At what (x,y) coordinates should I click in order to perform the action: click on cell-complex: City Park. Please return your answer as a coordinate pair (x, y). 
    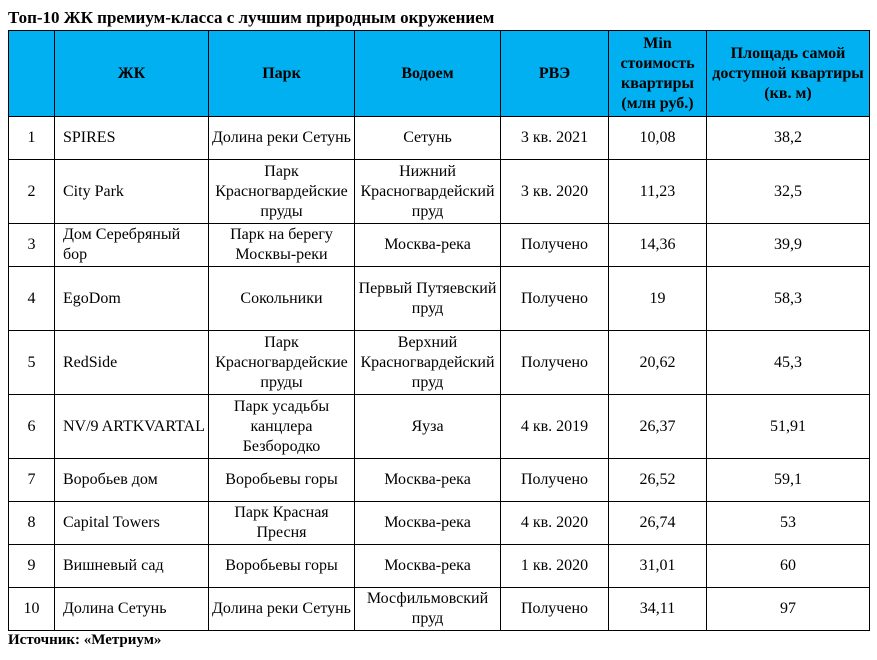
    Looking at the image, I should click on (131, 191).